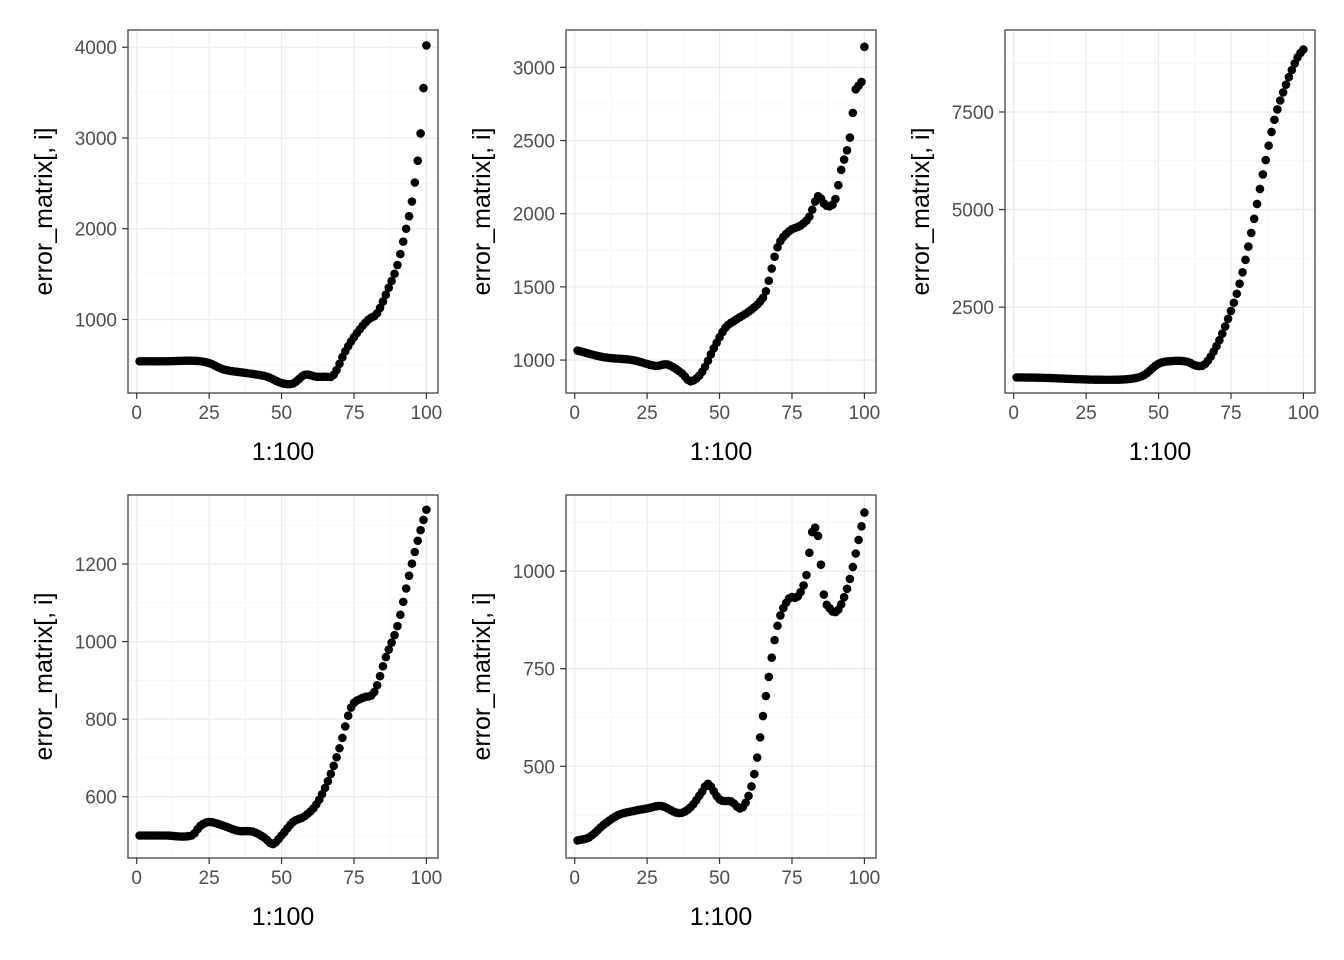 The width and height of the screenshot is (1344, 960). Describe the element at coordinates (973, 211) in the screenshot. I see `y-tick-label: 5000` at that location.